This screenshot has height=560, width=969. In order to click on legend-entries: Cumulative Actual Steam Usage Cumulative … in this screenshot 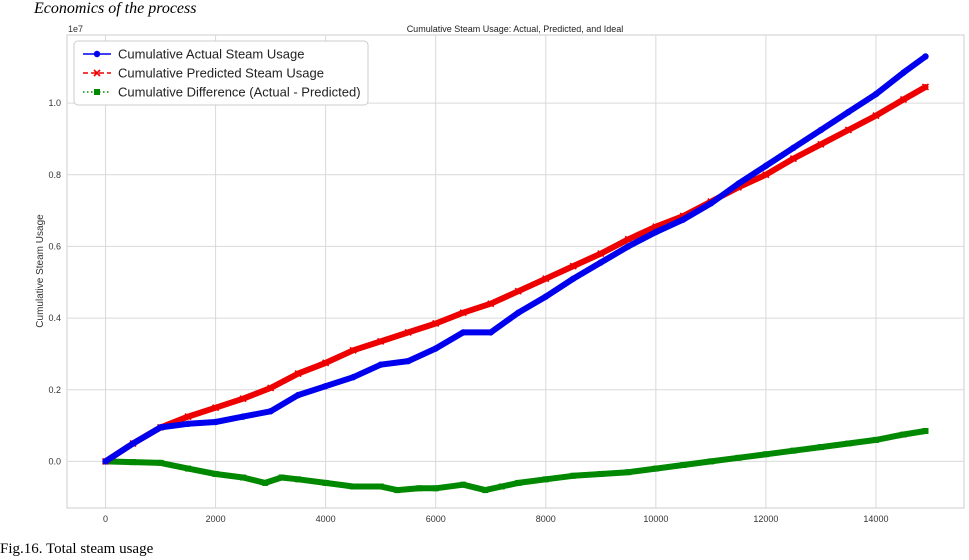, I will do `click(222, 73)`.